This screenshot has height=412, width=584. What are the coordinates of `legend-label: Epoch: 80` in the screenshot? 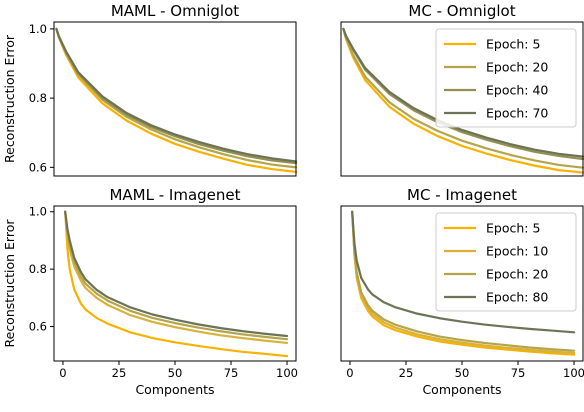 It's located at (517, 297).